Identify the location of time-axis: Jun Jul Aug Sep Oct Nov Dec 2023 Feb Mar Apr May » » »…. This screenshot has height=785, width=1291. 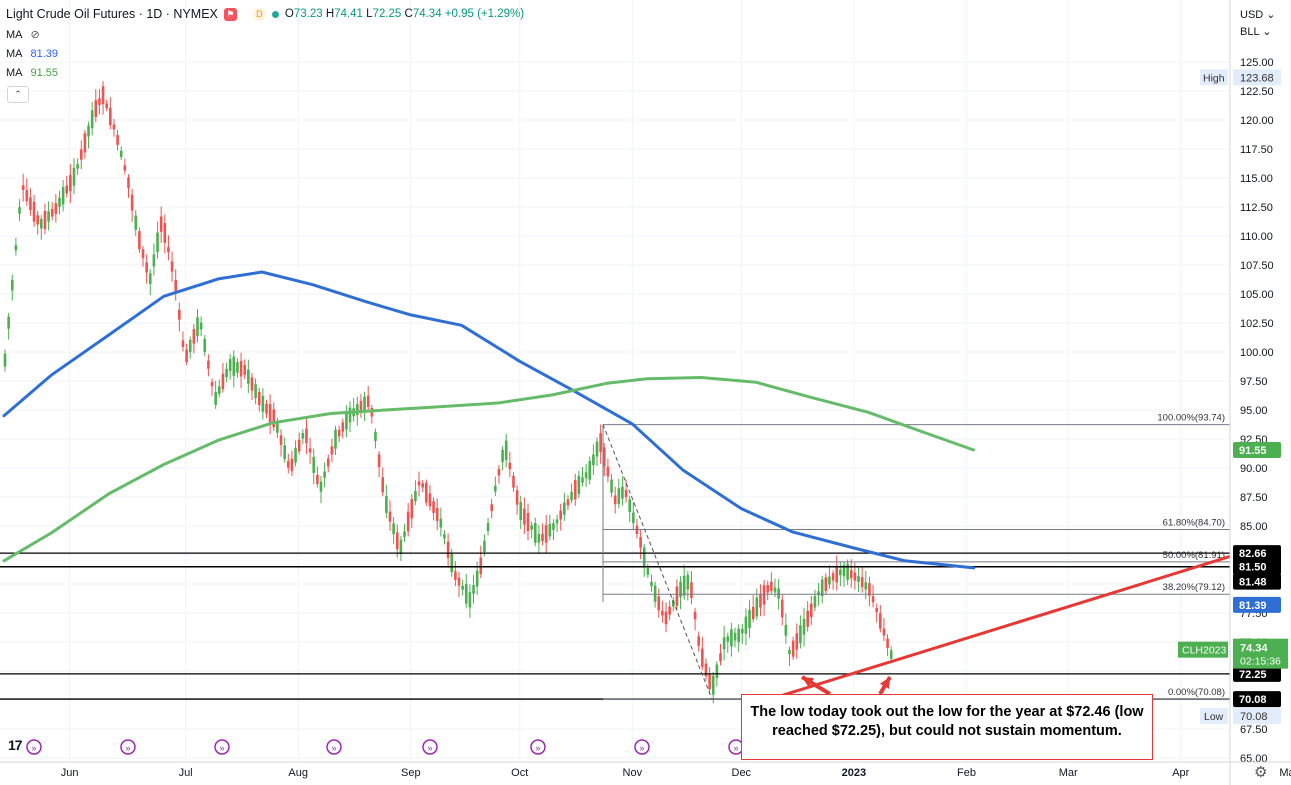
(645, 759).